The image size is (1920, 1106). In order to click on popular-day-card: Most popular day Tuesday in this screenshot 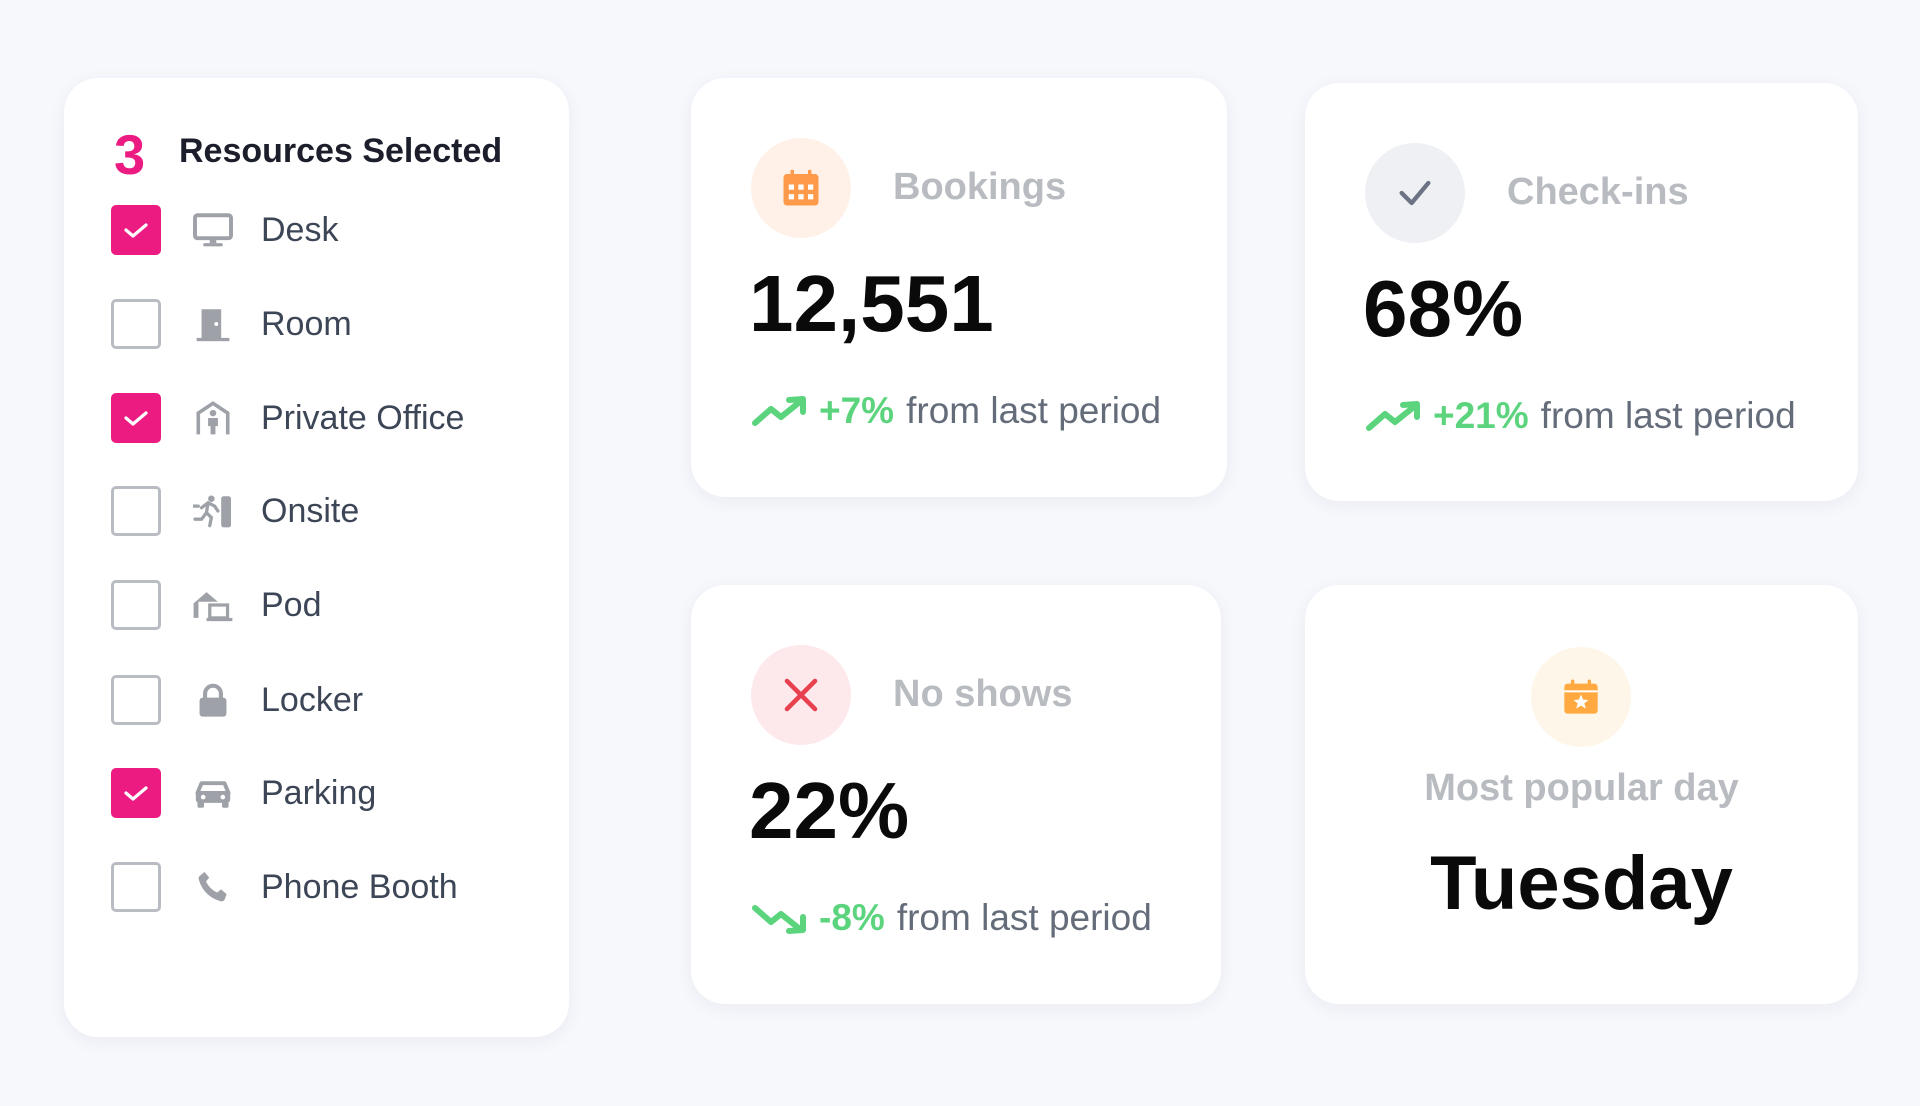, I will do `click(1581, 794)`.